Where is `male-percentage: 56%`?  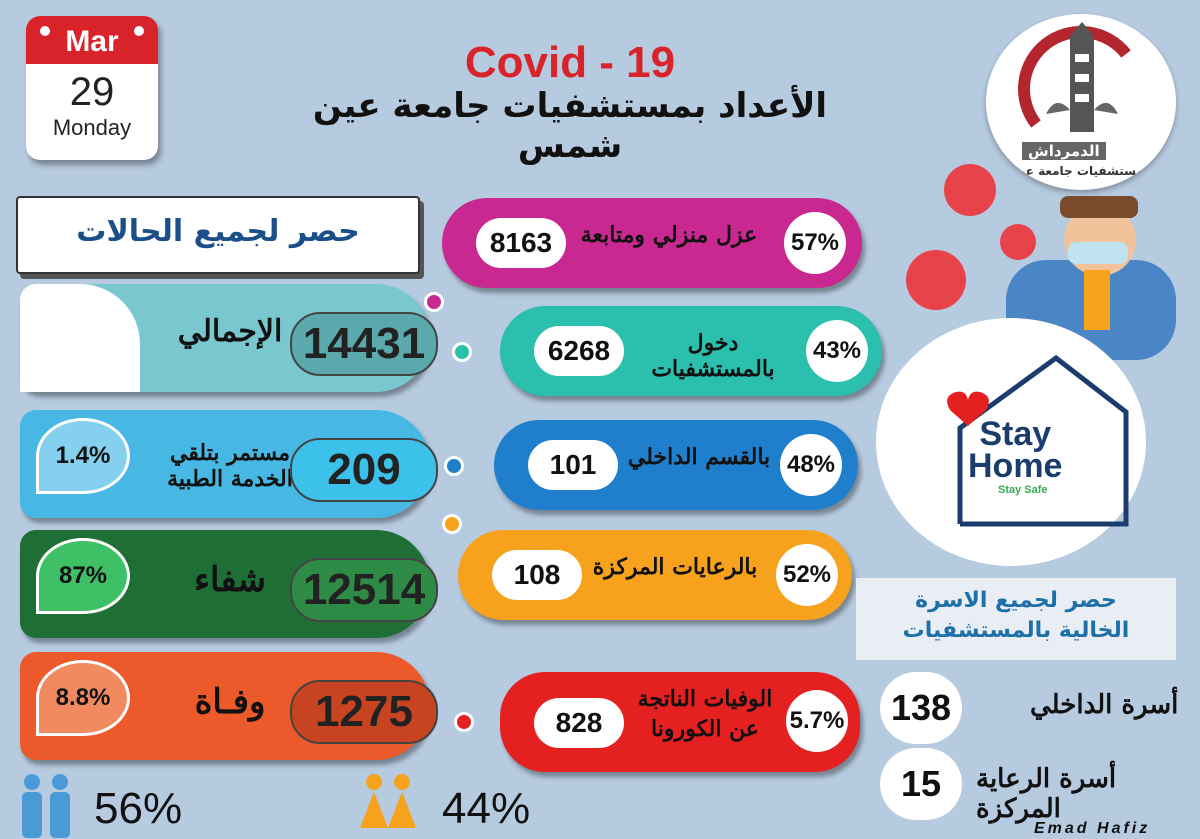 male-percentage: 56% is located at coordinates (138, 808).